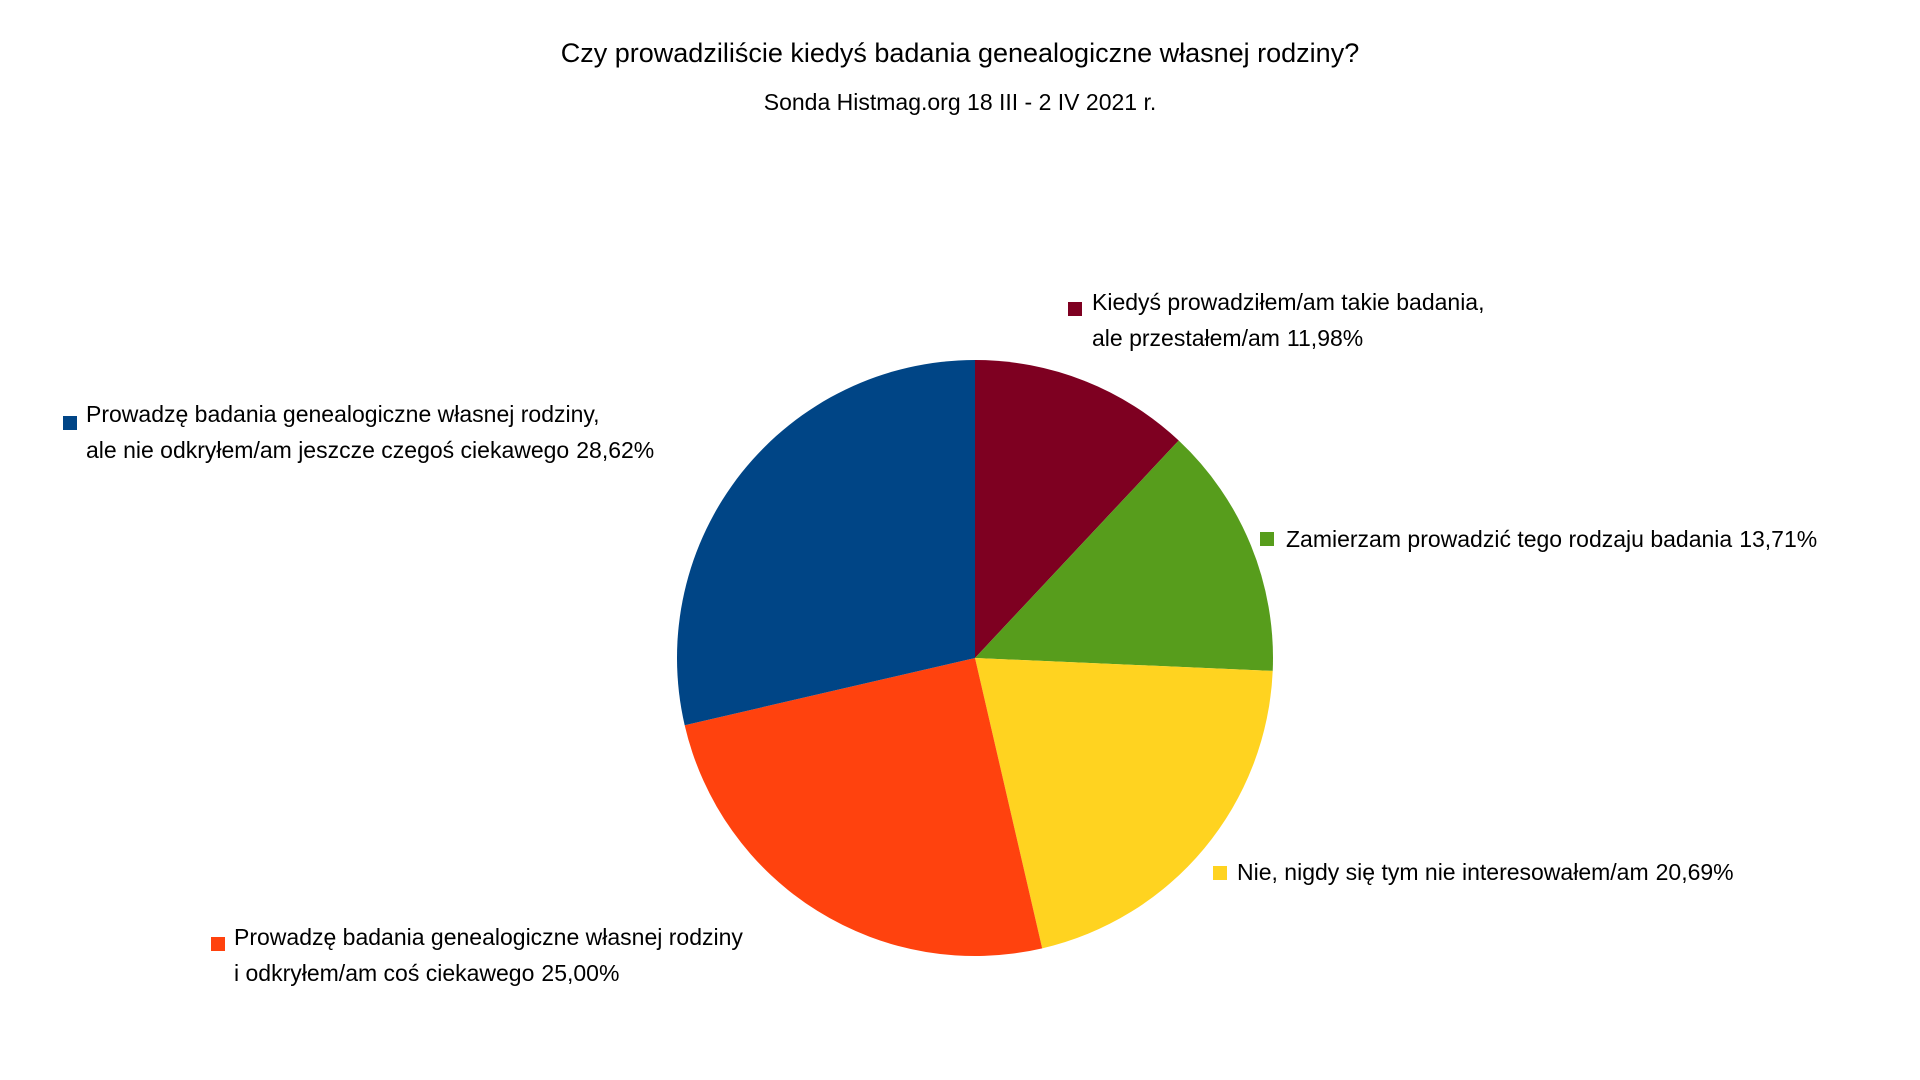  I want to click on slice-label: ale przestałem/am 11,98%, so click(1227, 338).